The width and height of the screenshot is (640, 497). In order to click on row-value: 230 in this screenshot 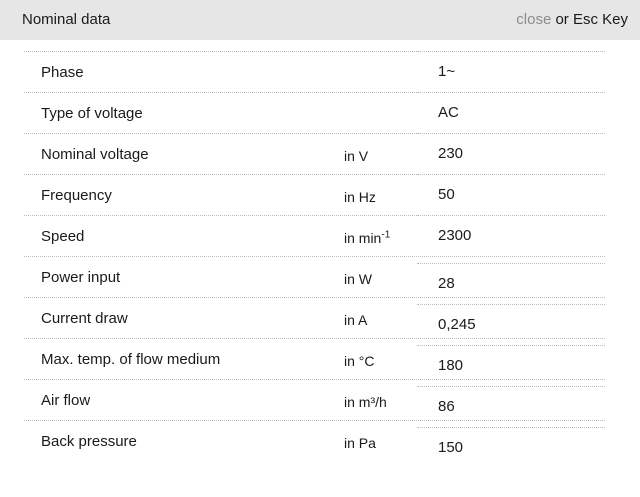, I will do `click(451, 153)`.